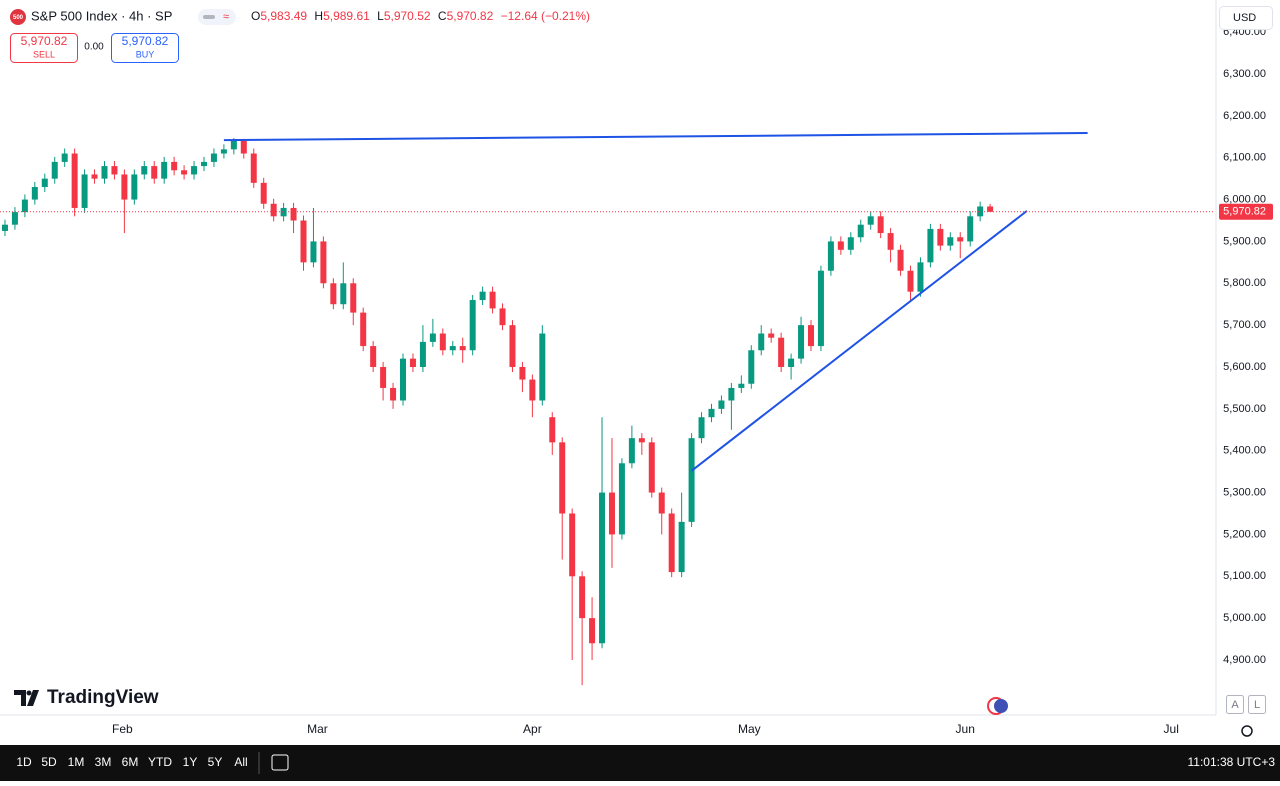 Image resolution: width=1280 pixels, height=786 pixels. What do you see at coordinates (101, 15) in the screenshot?
I see `symbol-title: S&P 500 Index · 4h · SP` at bounding box center [101, 15].